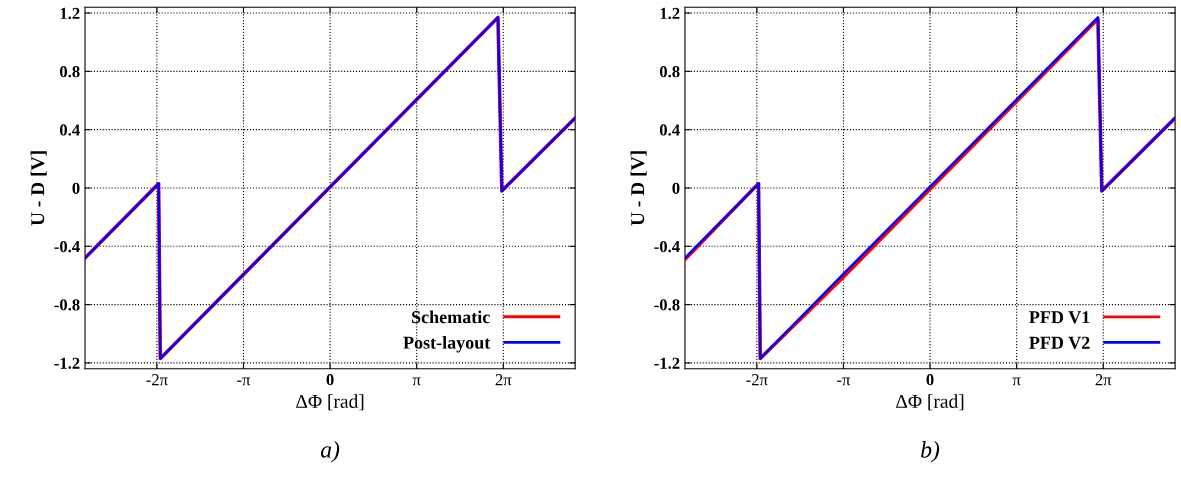 This screenshot has height=482, width=1181. Describe the element at coordinates (1059, 342) in the screenshot. I see `legend-label: PFD V2` at that location.